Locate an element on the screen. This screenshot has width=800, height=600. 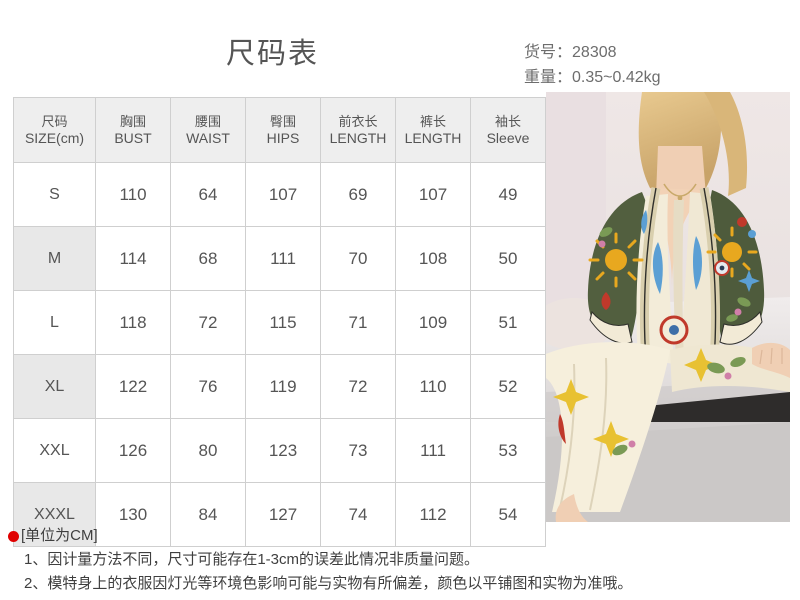
table-row: S 110 64 107 69 107 49 is located at coordinates (279, 194).